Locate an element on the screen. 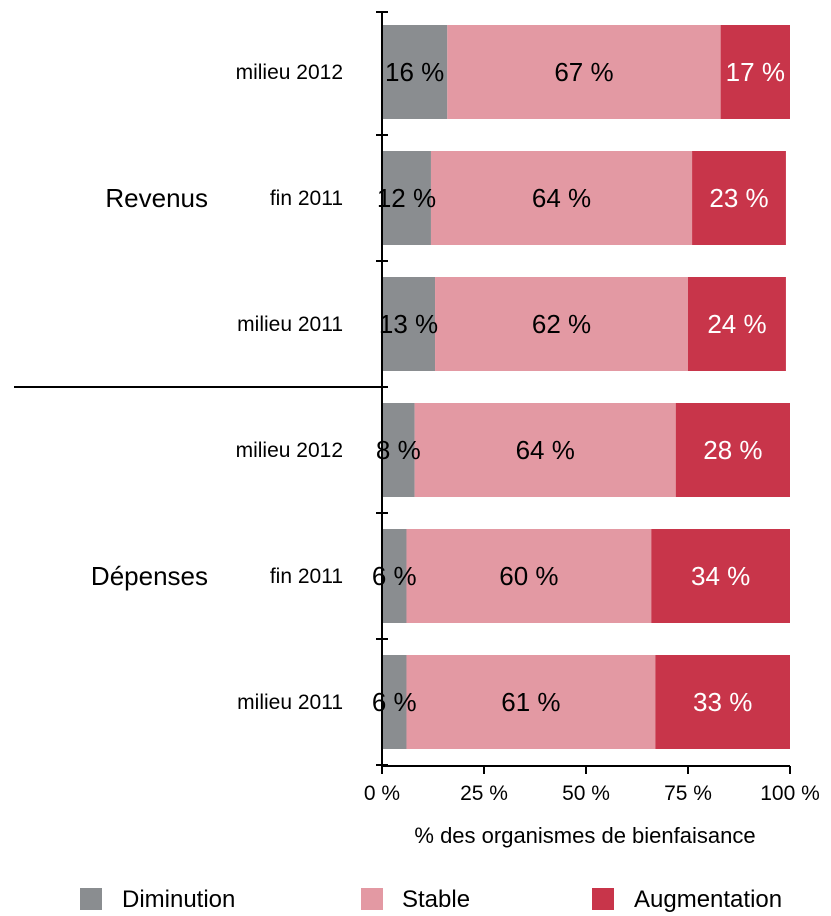  legend-label-stable: Stable is located at coordinates (436, 899).